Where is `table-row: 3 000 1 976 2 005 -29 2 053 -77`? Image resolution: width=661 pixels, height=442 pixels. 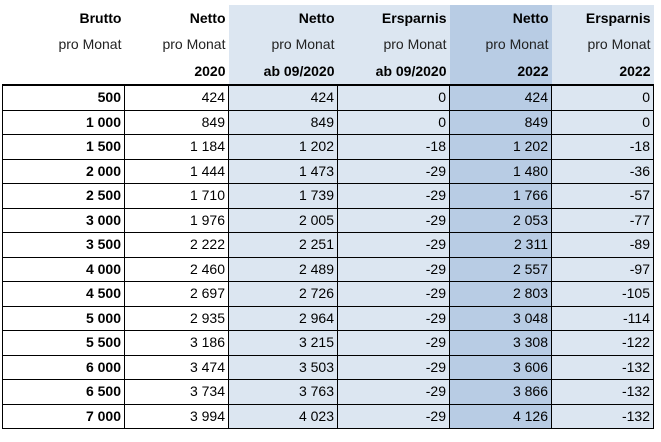 table-row: 3 000 1 976 2 005 -29 2 053 -77 is located at coordinates (328, 220).